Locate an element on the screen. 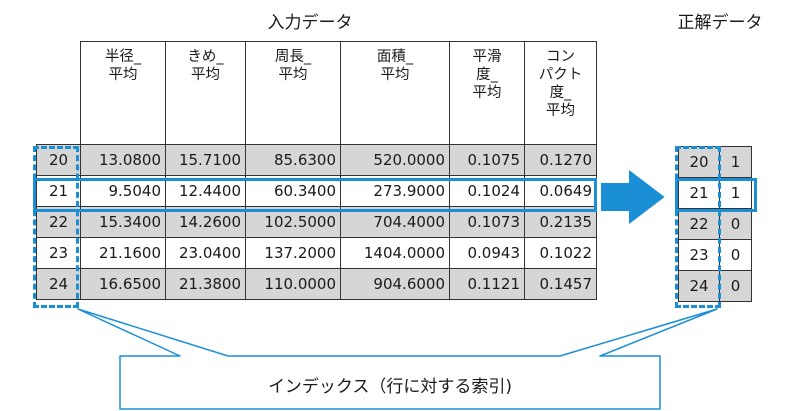 The width and height of the screenshot is (800, 411). answer-row-index: 24 is located at coordinates (699, 286).